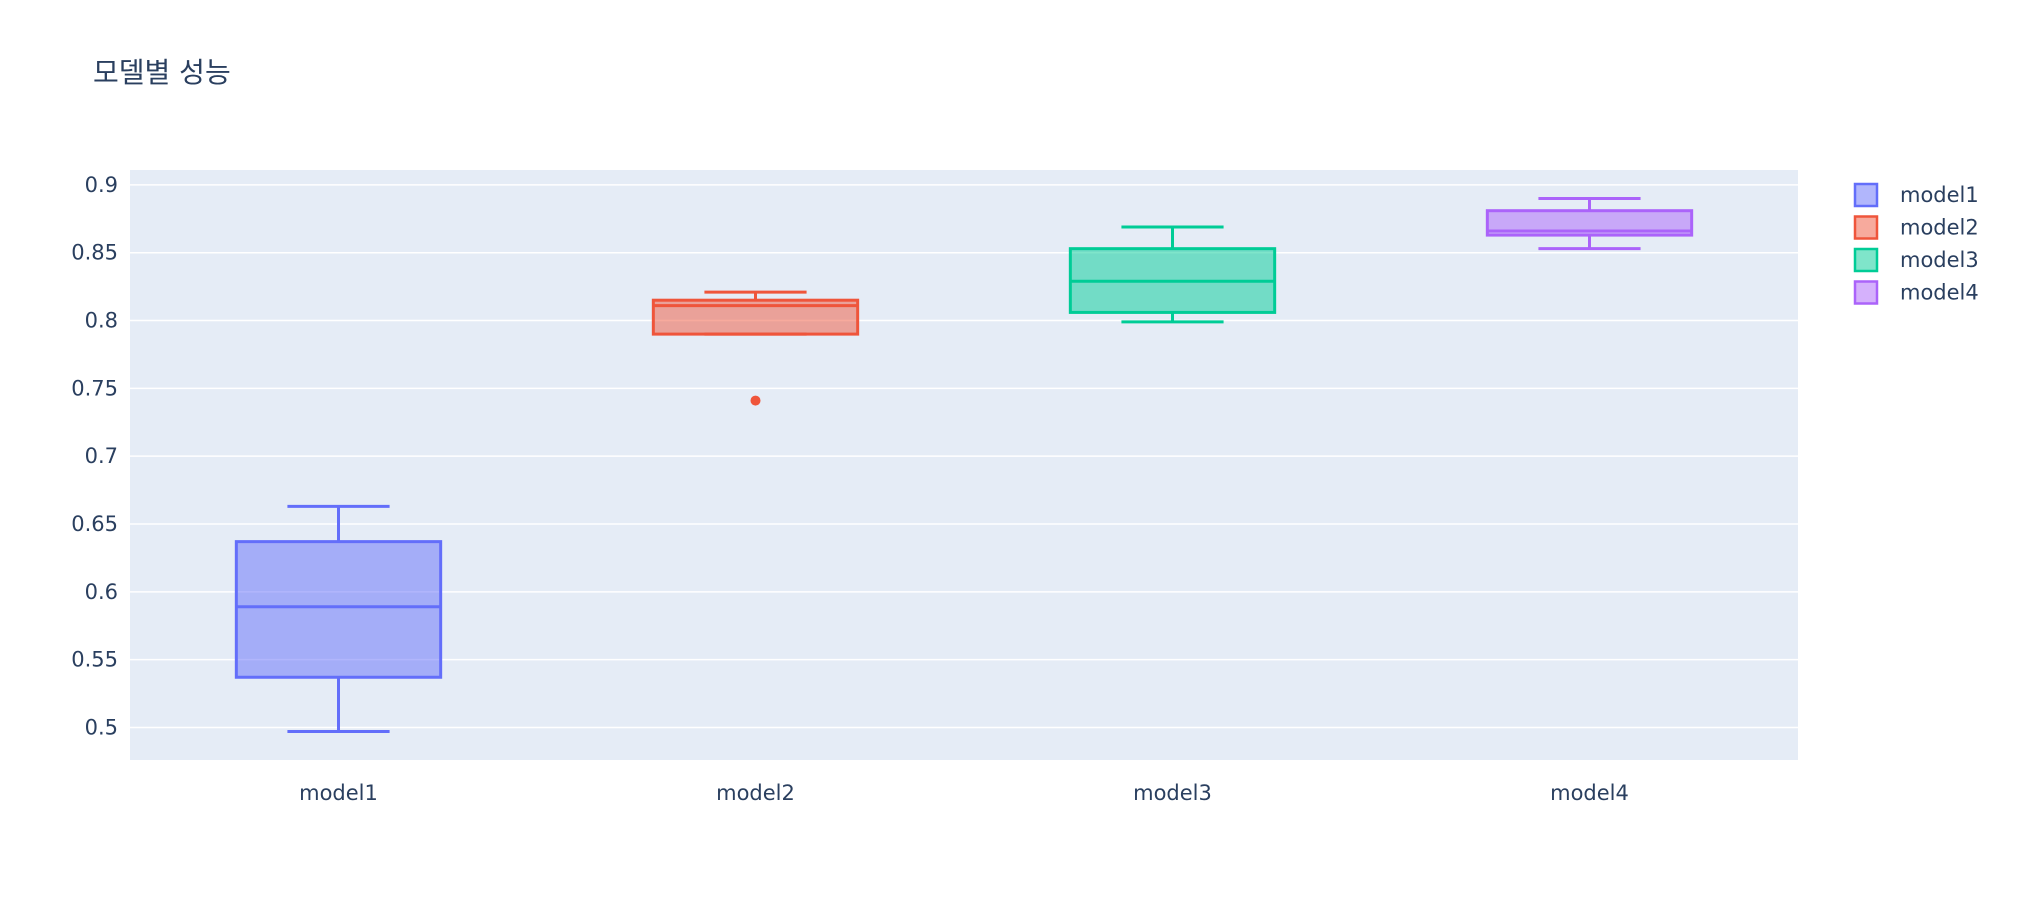 Image resolution: width=2040 pixels, height=918 pixels. What do you see at coordinates (755, 400) in the screenshot?
I see `outlier-point` at bounding box center [755, 400].